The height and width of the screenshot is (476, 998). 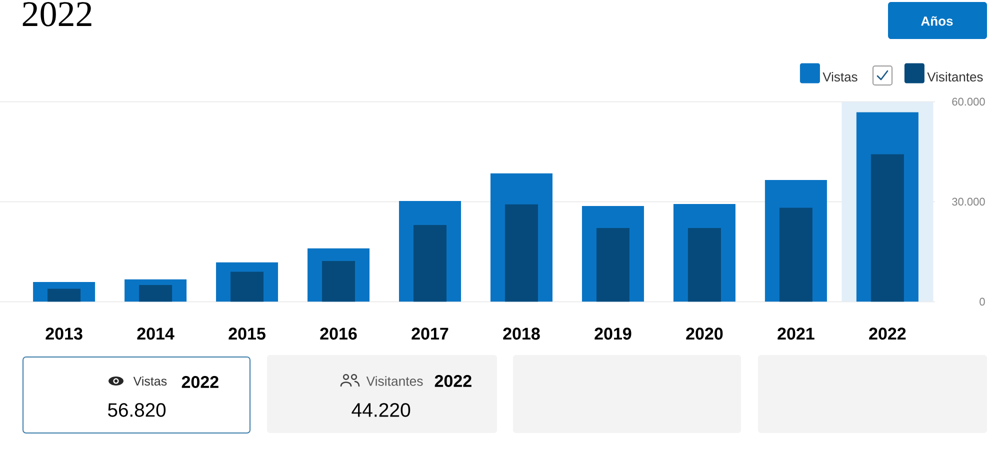 I want to click on x-tick-label: 2021, so click(x=796, y=334).